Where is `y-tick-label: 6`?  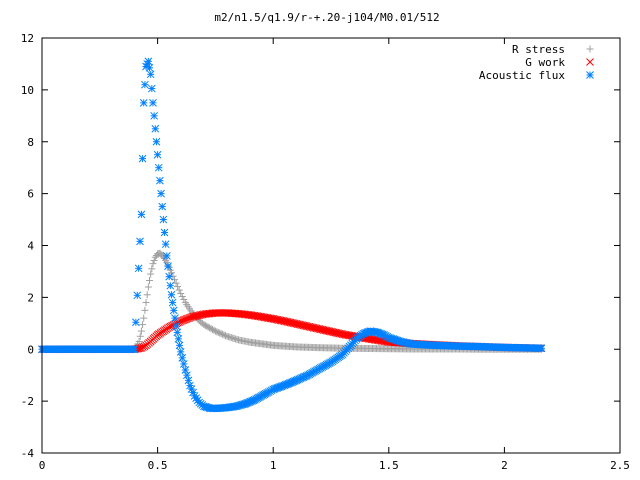
y-tick-label: 6 is located at coordinates (30, 194).